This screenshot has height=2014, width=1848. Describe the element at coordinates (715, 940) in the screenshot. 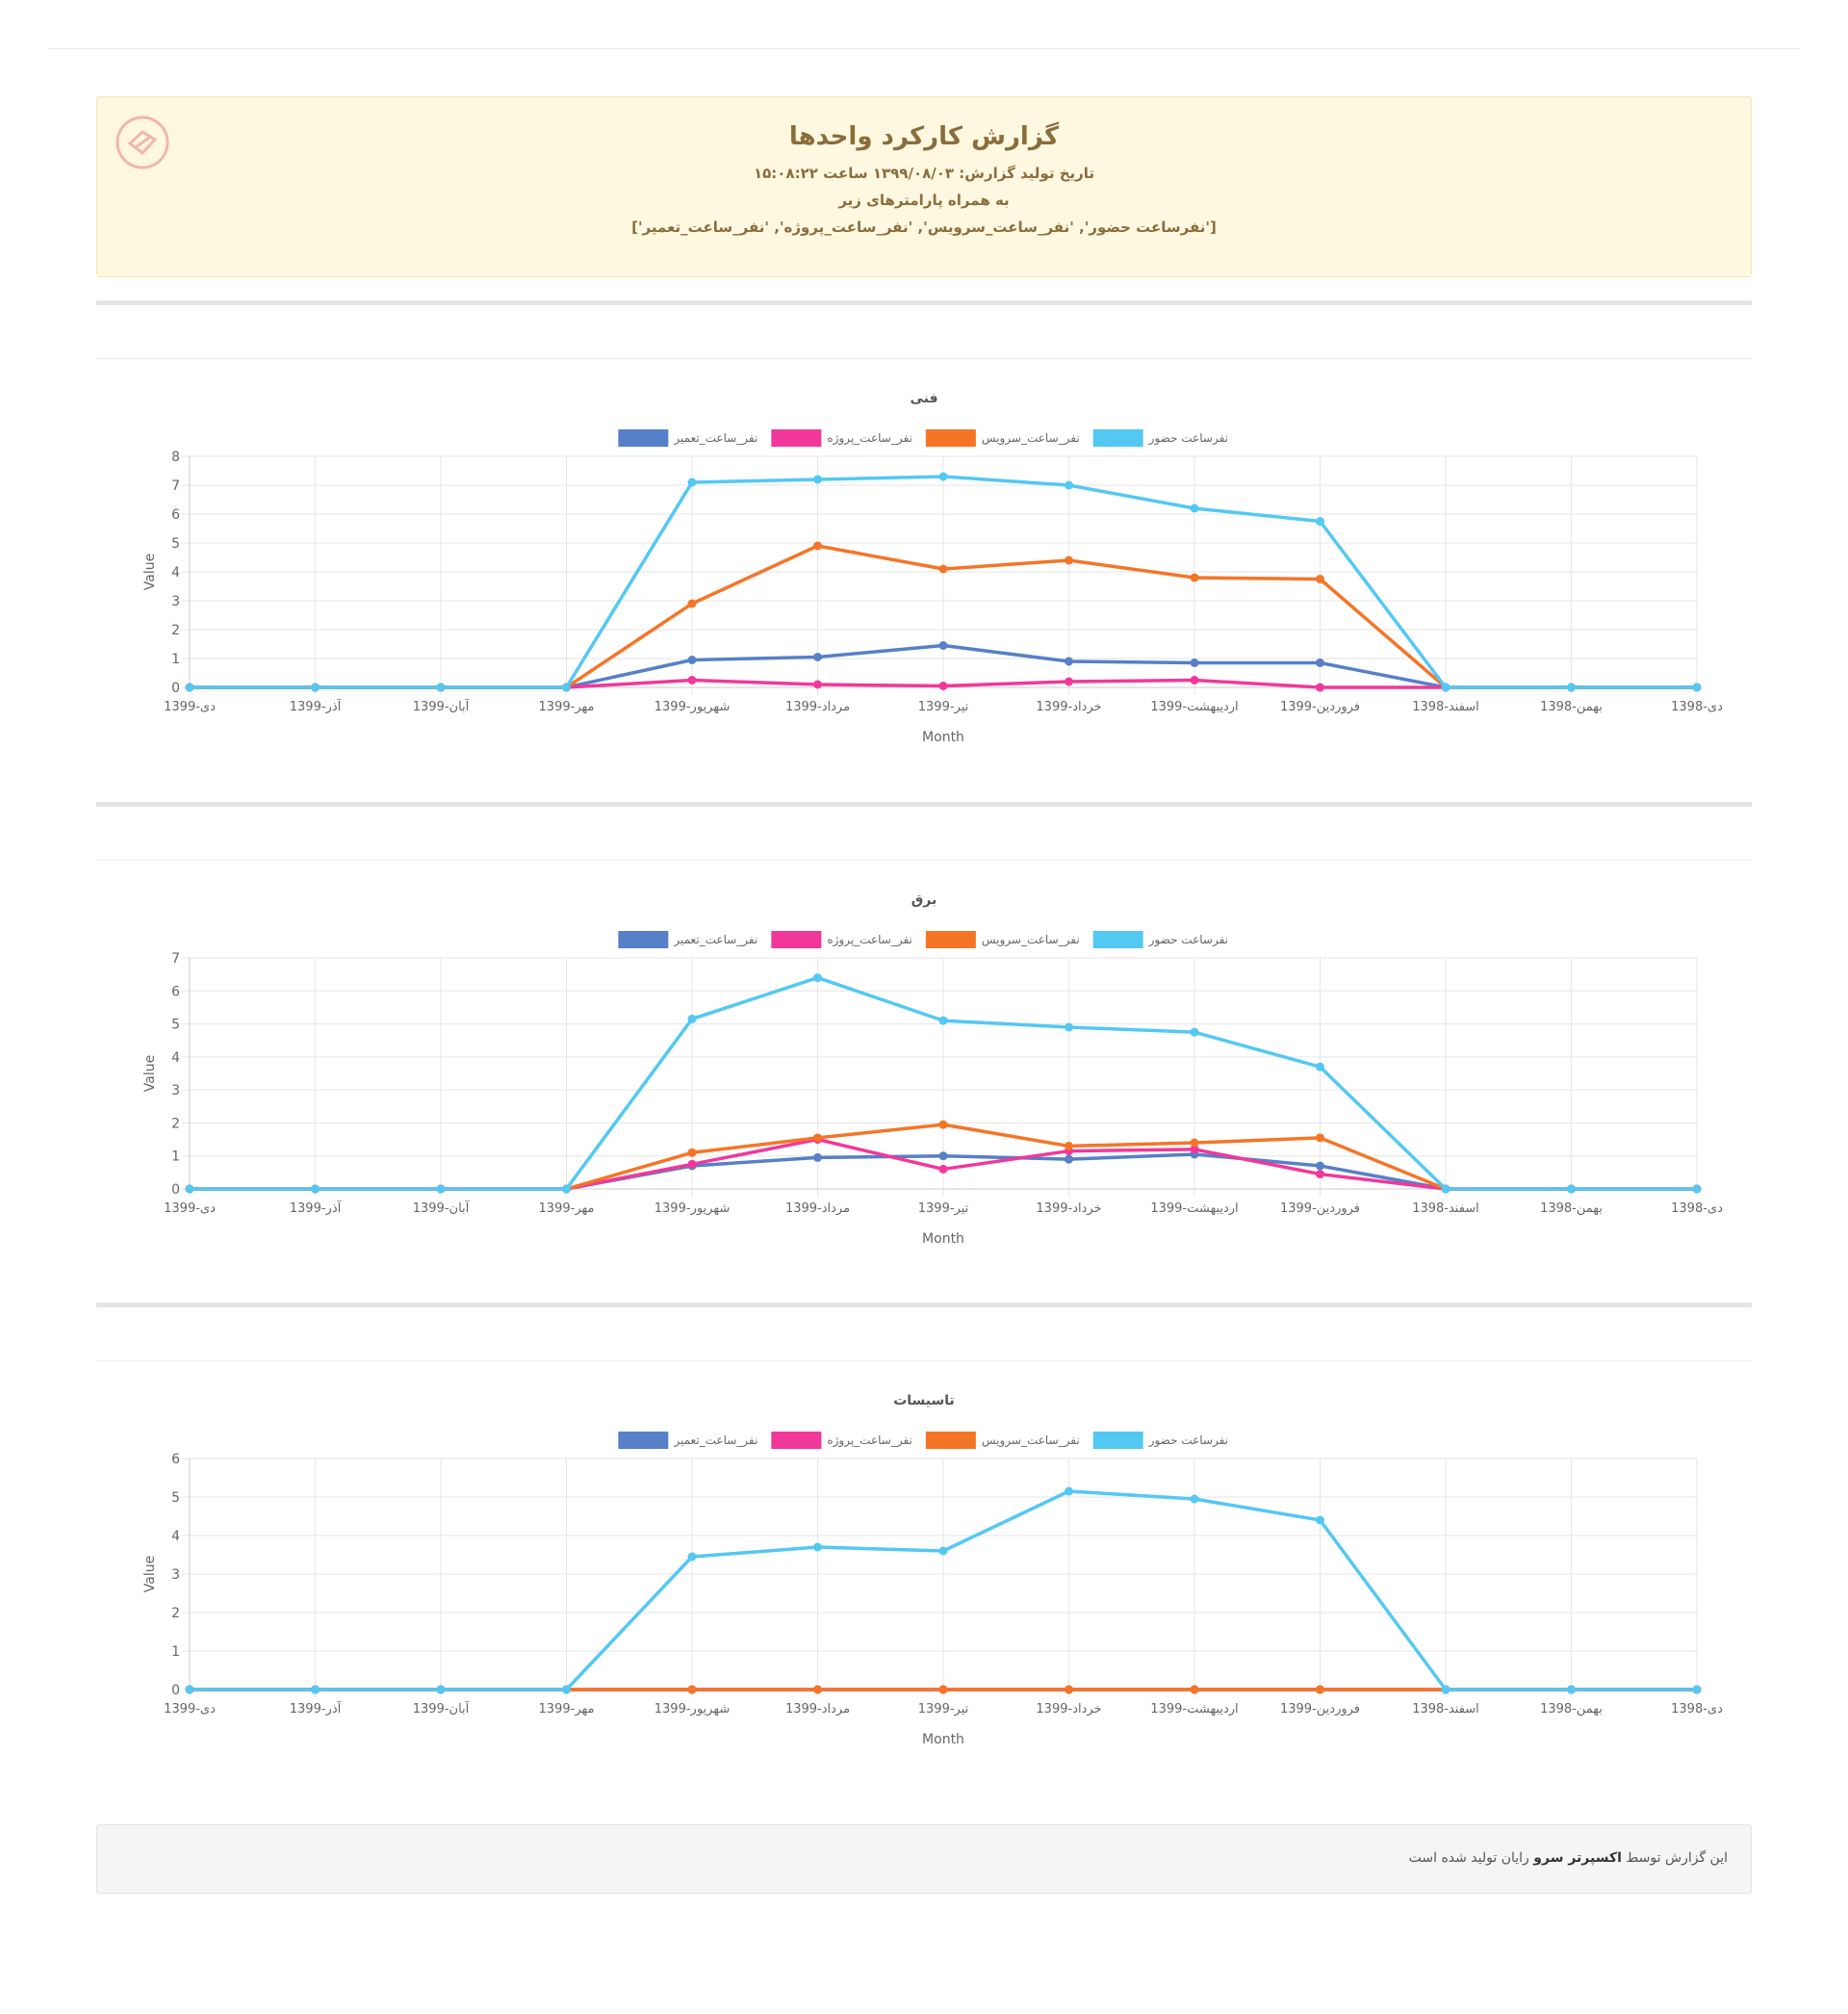

I see `legend-label-3: نفر_ساعت_تعمیر` at that location.